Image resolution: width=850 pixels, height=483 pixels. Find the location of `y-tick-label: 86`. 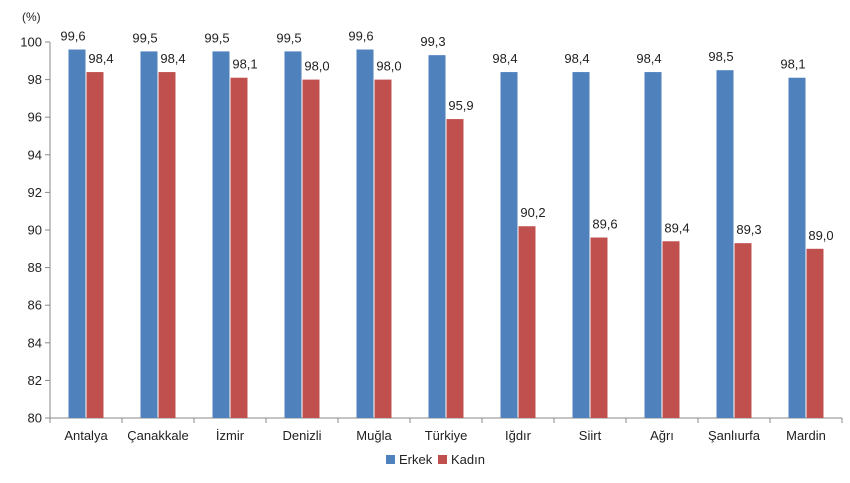

y-tick-label: 86 is located at coordinates (35, 305).